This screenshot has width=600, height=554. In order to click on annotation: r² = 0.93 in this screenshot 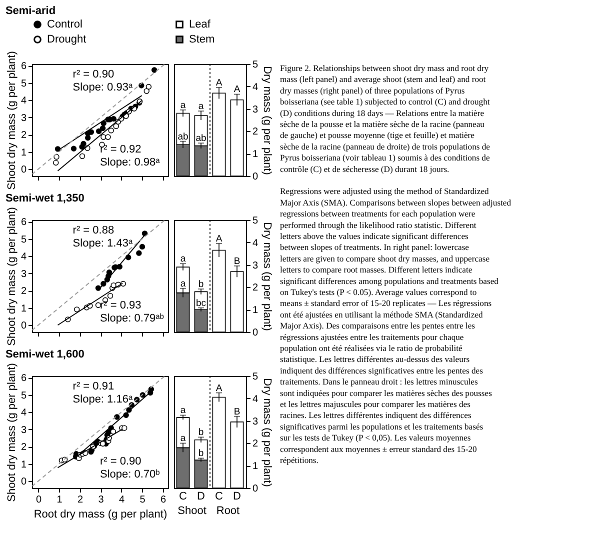, I will do `click(121, 306)`.